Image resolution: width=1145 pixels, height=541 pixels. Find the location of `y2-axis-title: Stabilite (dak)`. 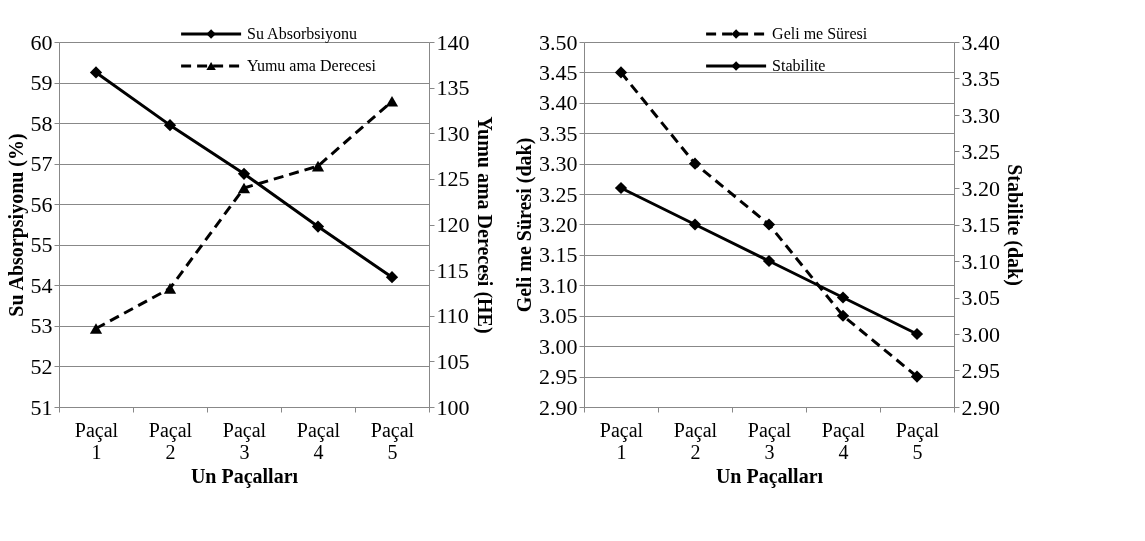

y2-axis-title: Stabilite (dak) is located at coordinates (1014, 225).